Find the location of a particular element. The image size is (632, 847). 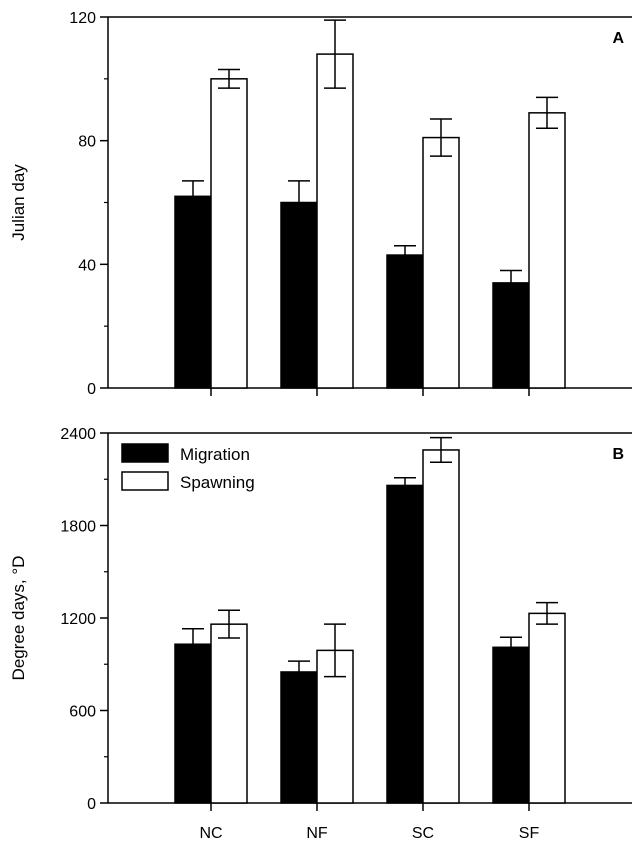

panel-letter: A is located at coordinates (618, 38).